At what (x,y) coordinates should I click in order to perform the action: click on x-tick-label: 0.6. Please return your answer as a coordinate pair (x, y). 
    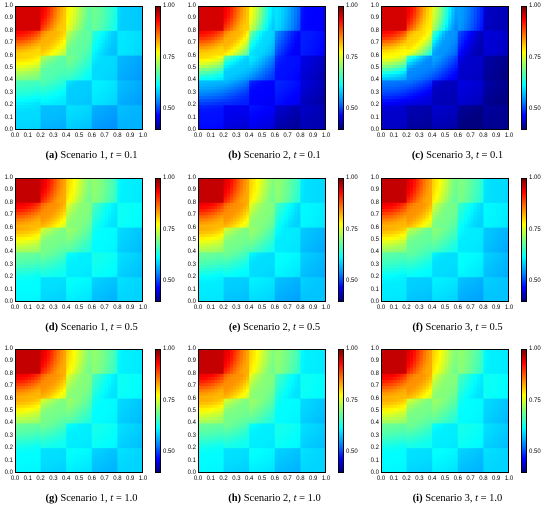
    Looking at the image, I should click on (274, 136).